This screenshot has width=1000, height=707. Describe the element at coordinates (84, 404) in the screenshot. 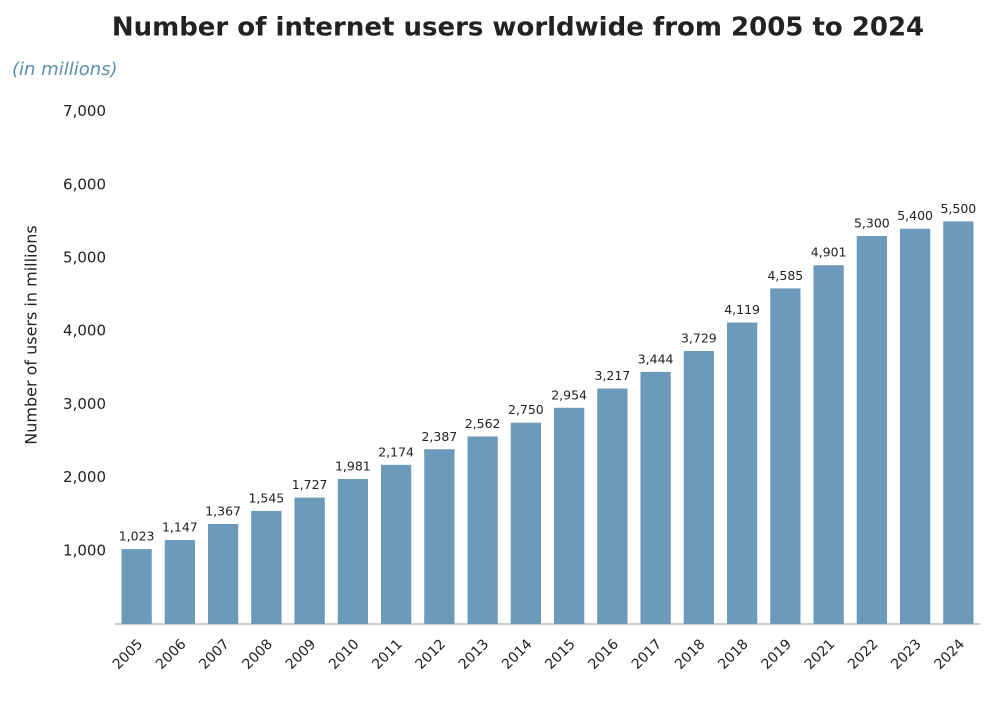

I see `y-tick-label: 3,000` at that location.